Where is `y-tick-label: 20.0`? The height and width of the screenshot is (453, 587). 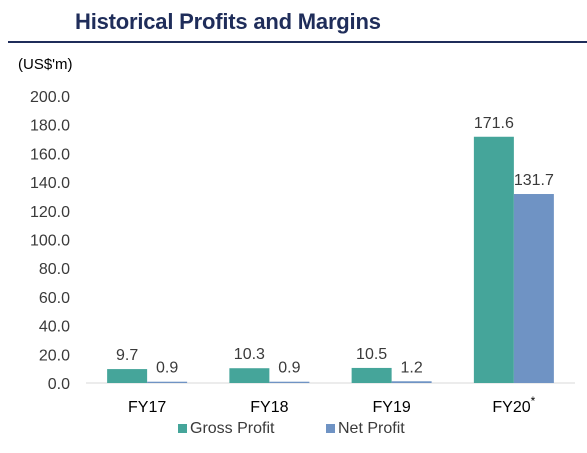
y-tick-label: 20.0 is located at coordinates (54, 355).